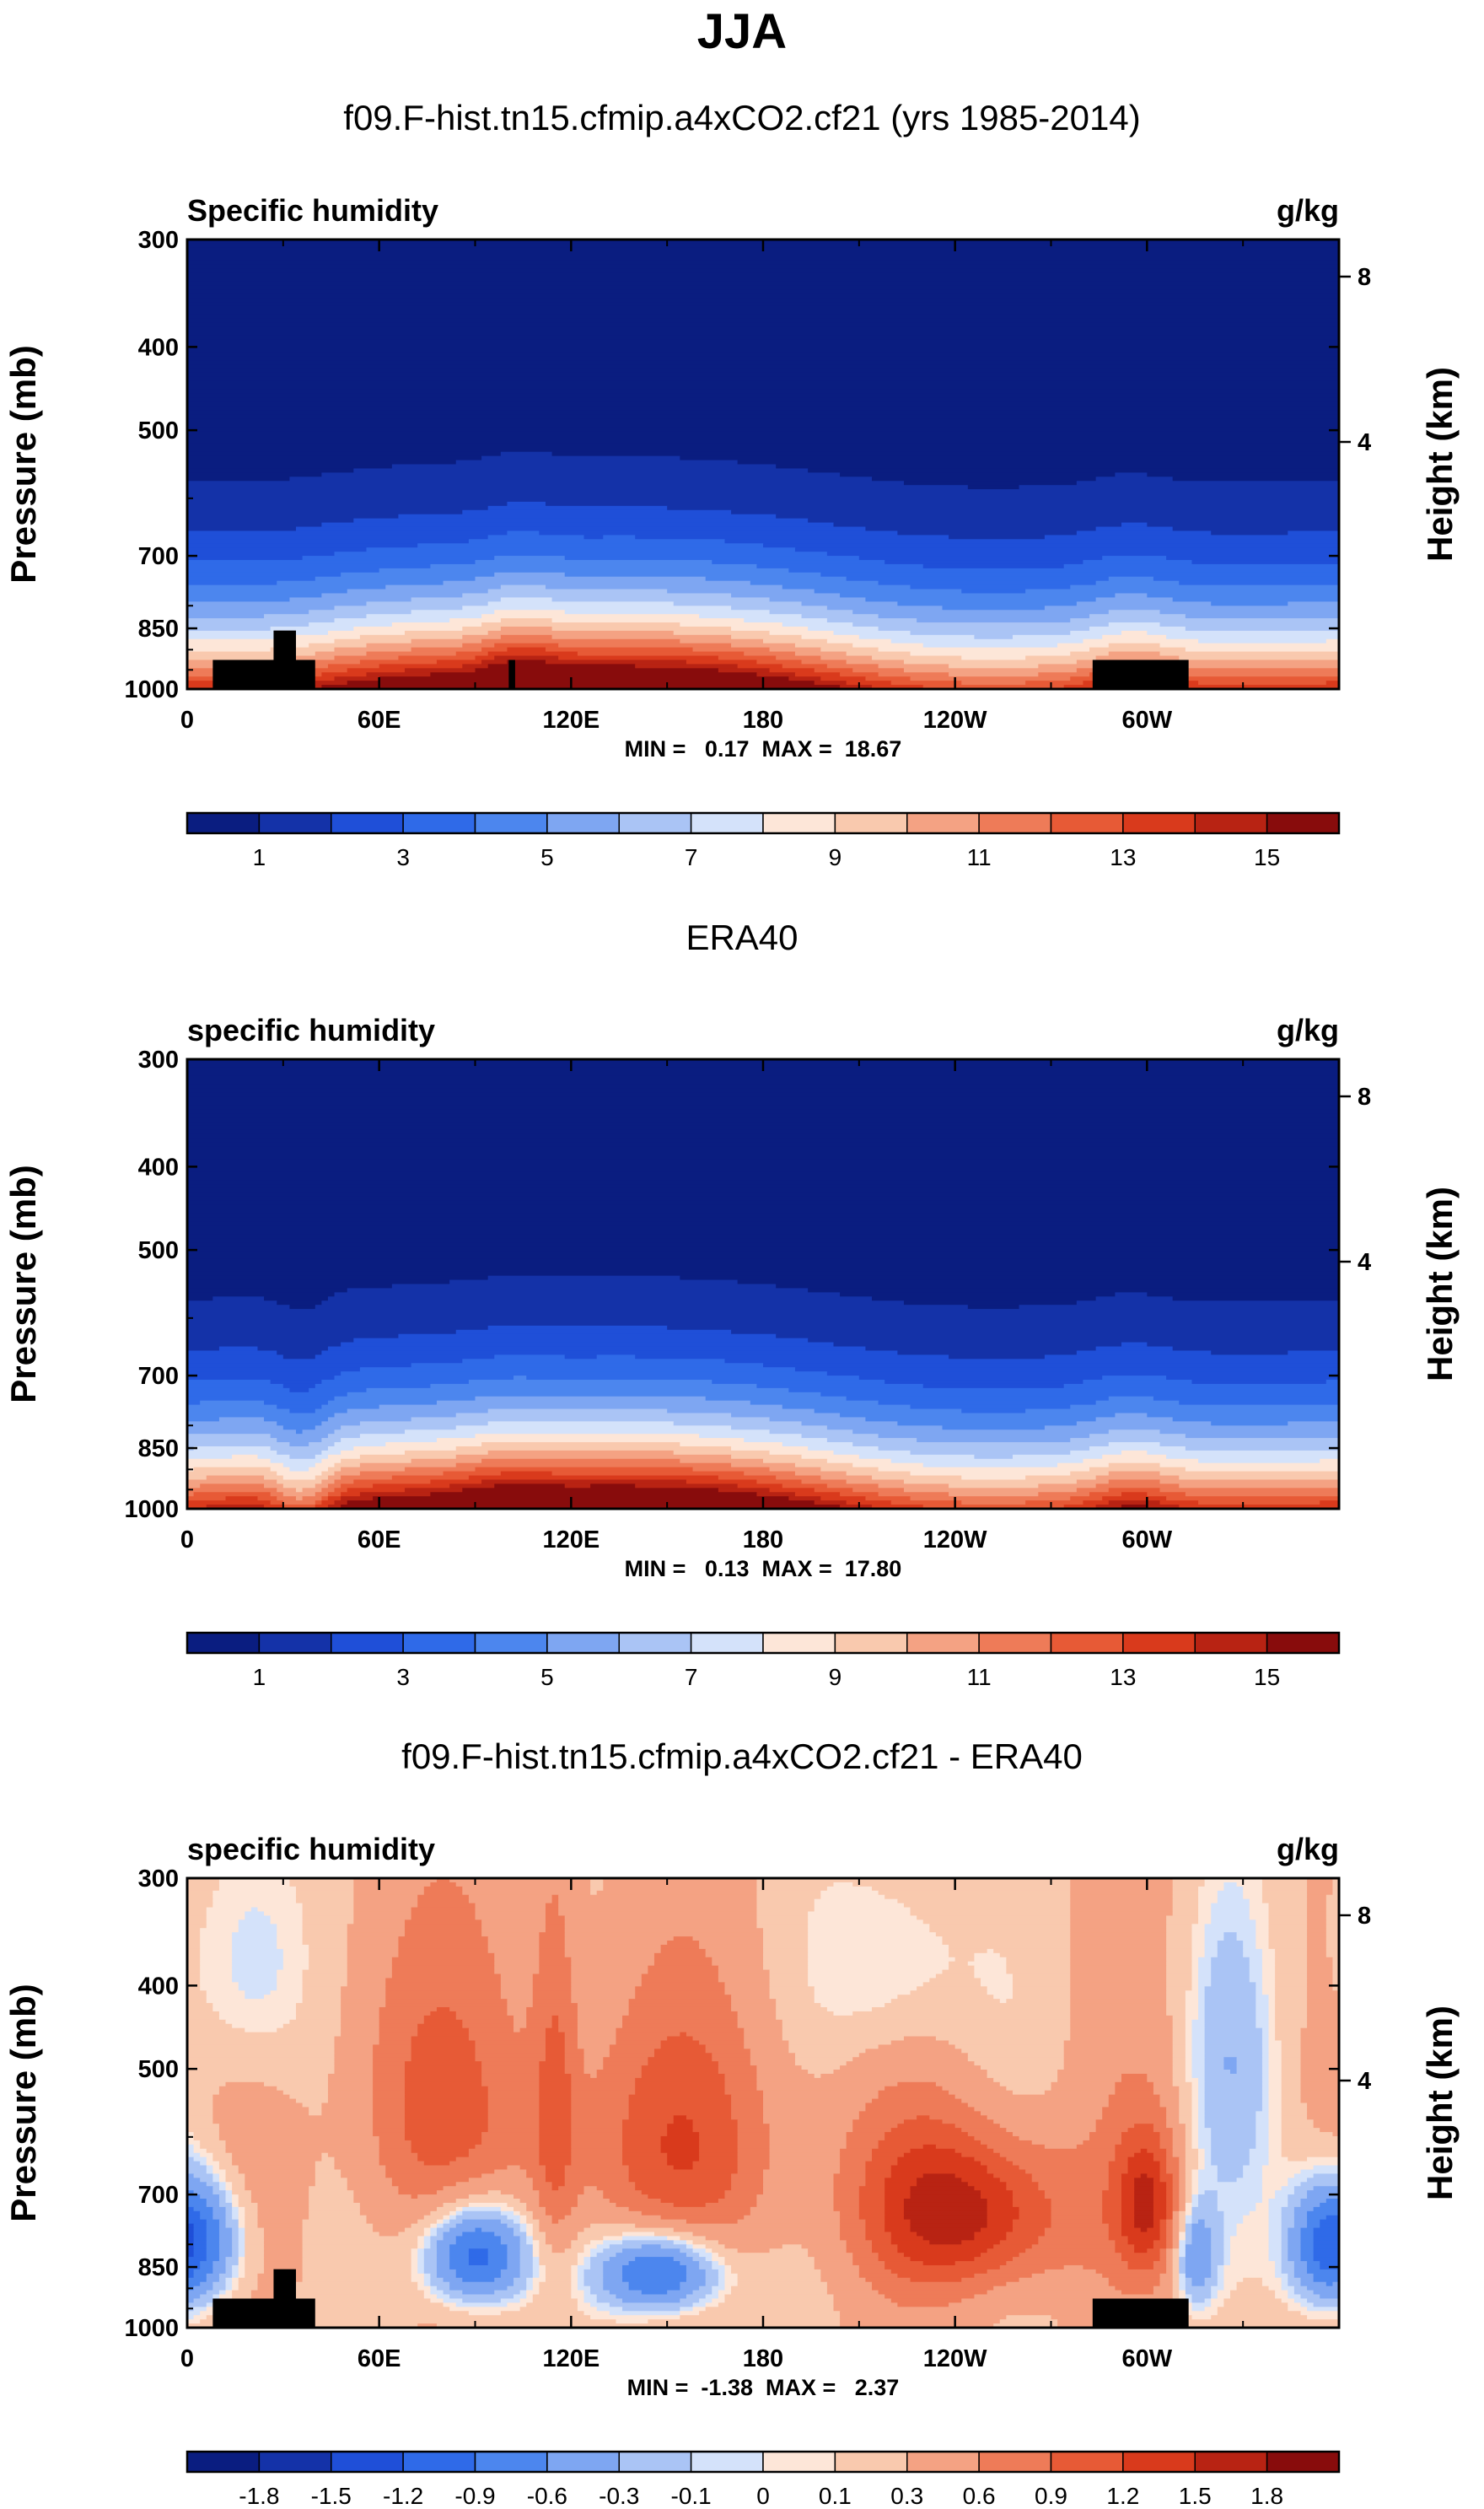 Image resolution: width=1484 pixels, height=2509 pixels. What do you see at coordinates (1051, 2496) in the screenshot?
I see `colorbar-label: 0.9` at bounding box center [1051, 2496].